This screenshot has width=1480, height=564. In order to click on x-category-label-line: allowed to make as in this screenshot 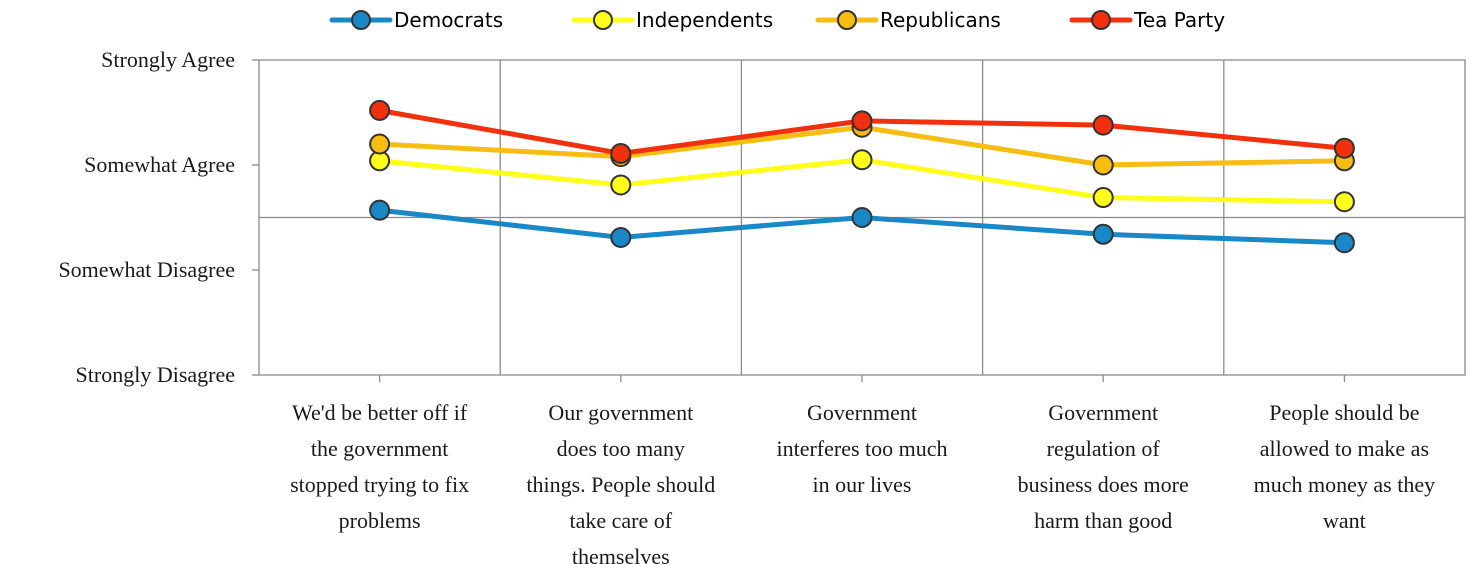, I will do `click(1344, 448)`.